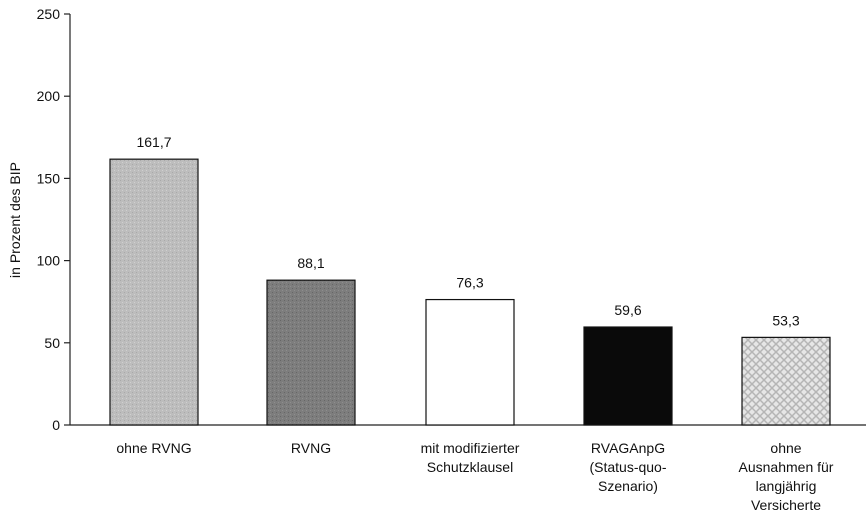 The width and height of the screenshot is (866, 518). Describe the element at coordinates (627, 310) in the screenshot. I see `data-label: 59,6` at that location.